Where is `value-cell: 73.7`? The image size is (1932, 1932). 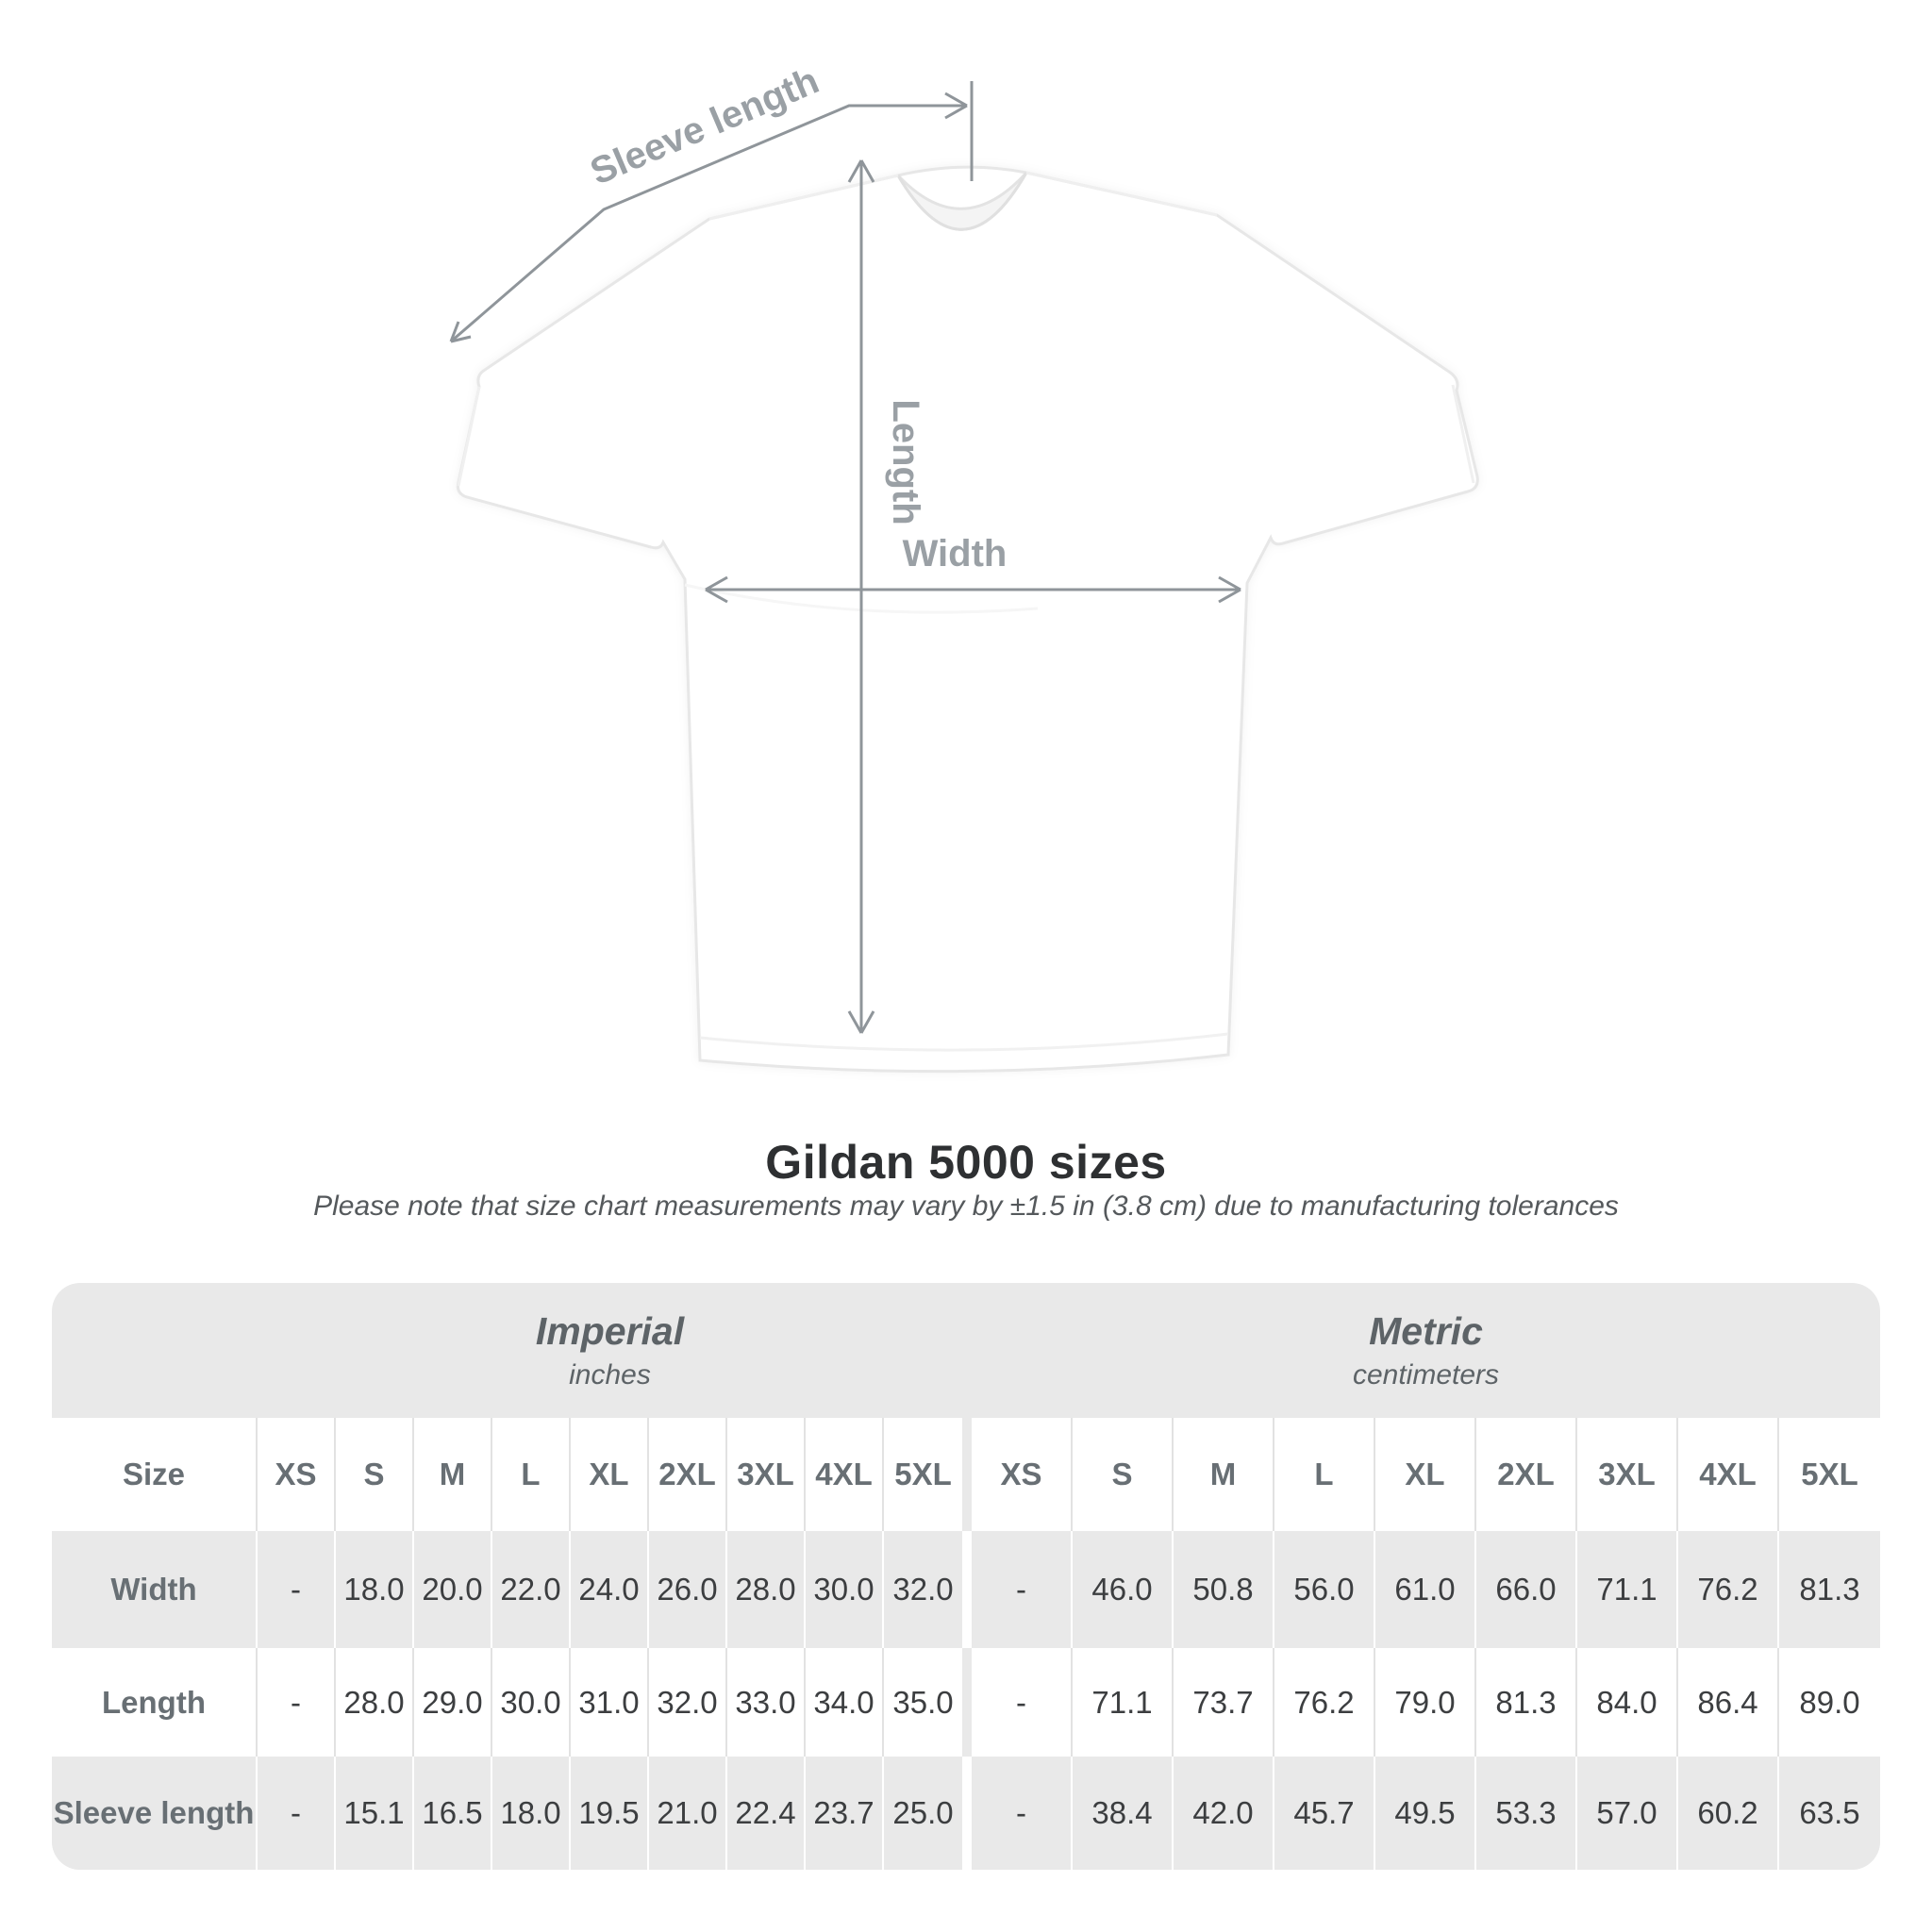
value-cell: 73.7 is located at coordinates (1224, 1702).